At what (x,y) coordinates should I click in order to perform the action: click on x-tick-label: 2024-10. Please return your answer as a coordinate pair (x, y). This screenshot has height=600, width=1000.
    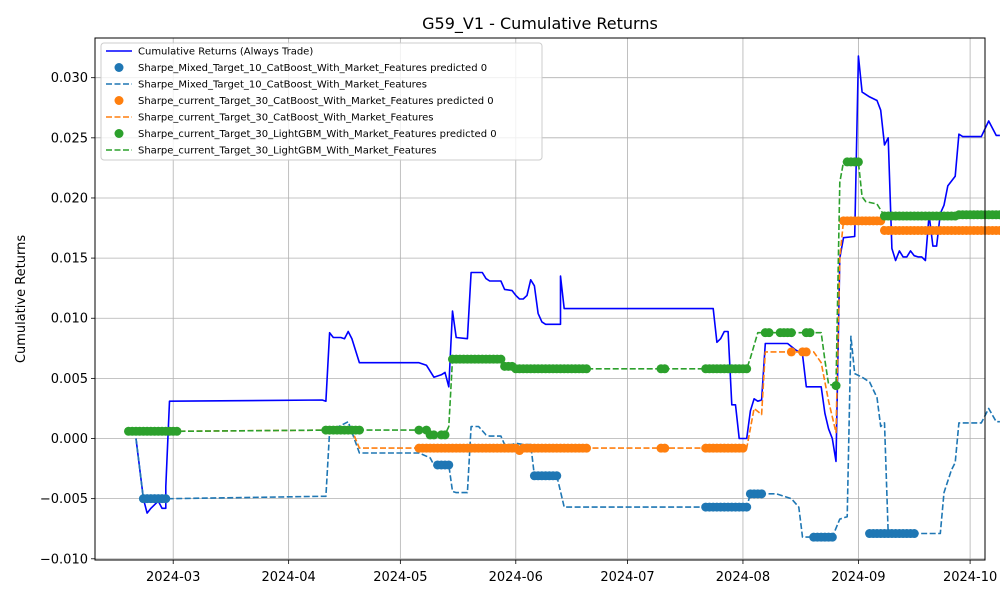
    Looking at the image, I should click on (970, 577).